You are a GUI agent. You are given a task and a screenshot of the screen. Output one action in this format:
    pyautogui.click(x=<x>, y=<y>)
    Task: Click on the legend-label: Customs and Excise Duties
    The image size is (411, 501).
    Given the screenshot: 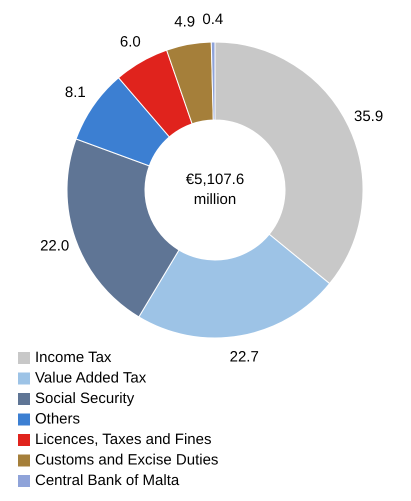 What is the action you would take?
    pyautogui.click(x=126, y=459)
    